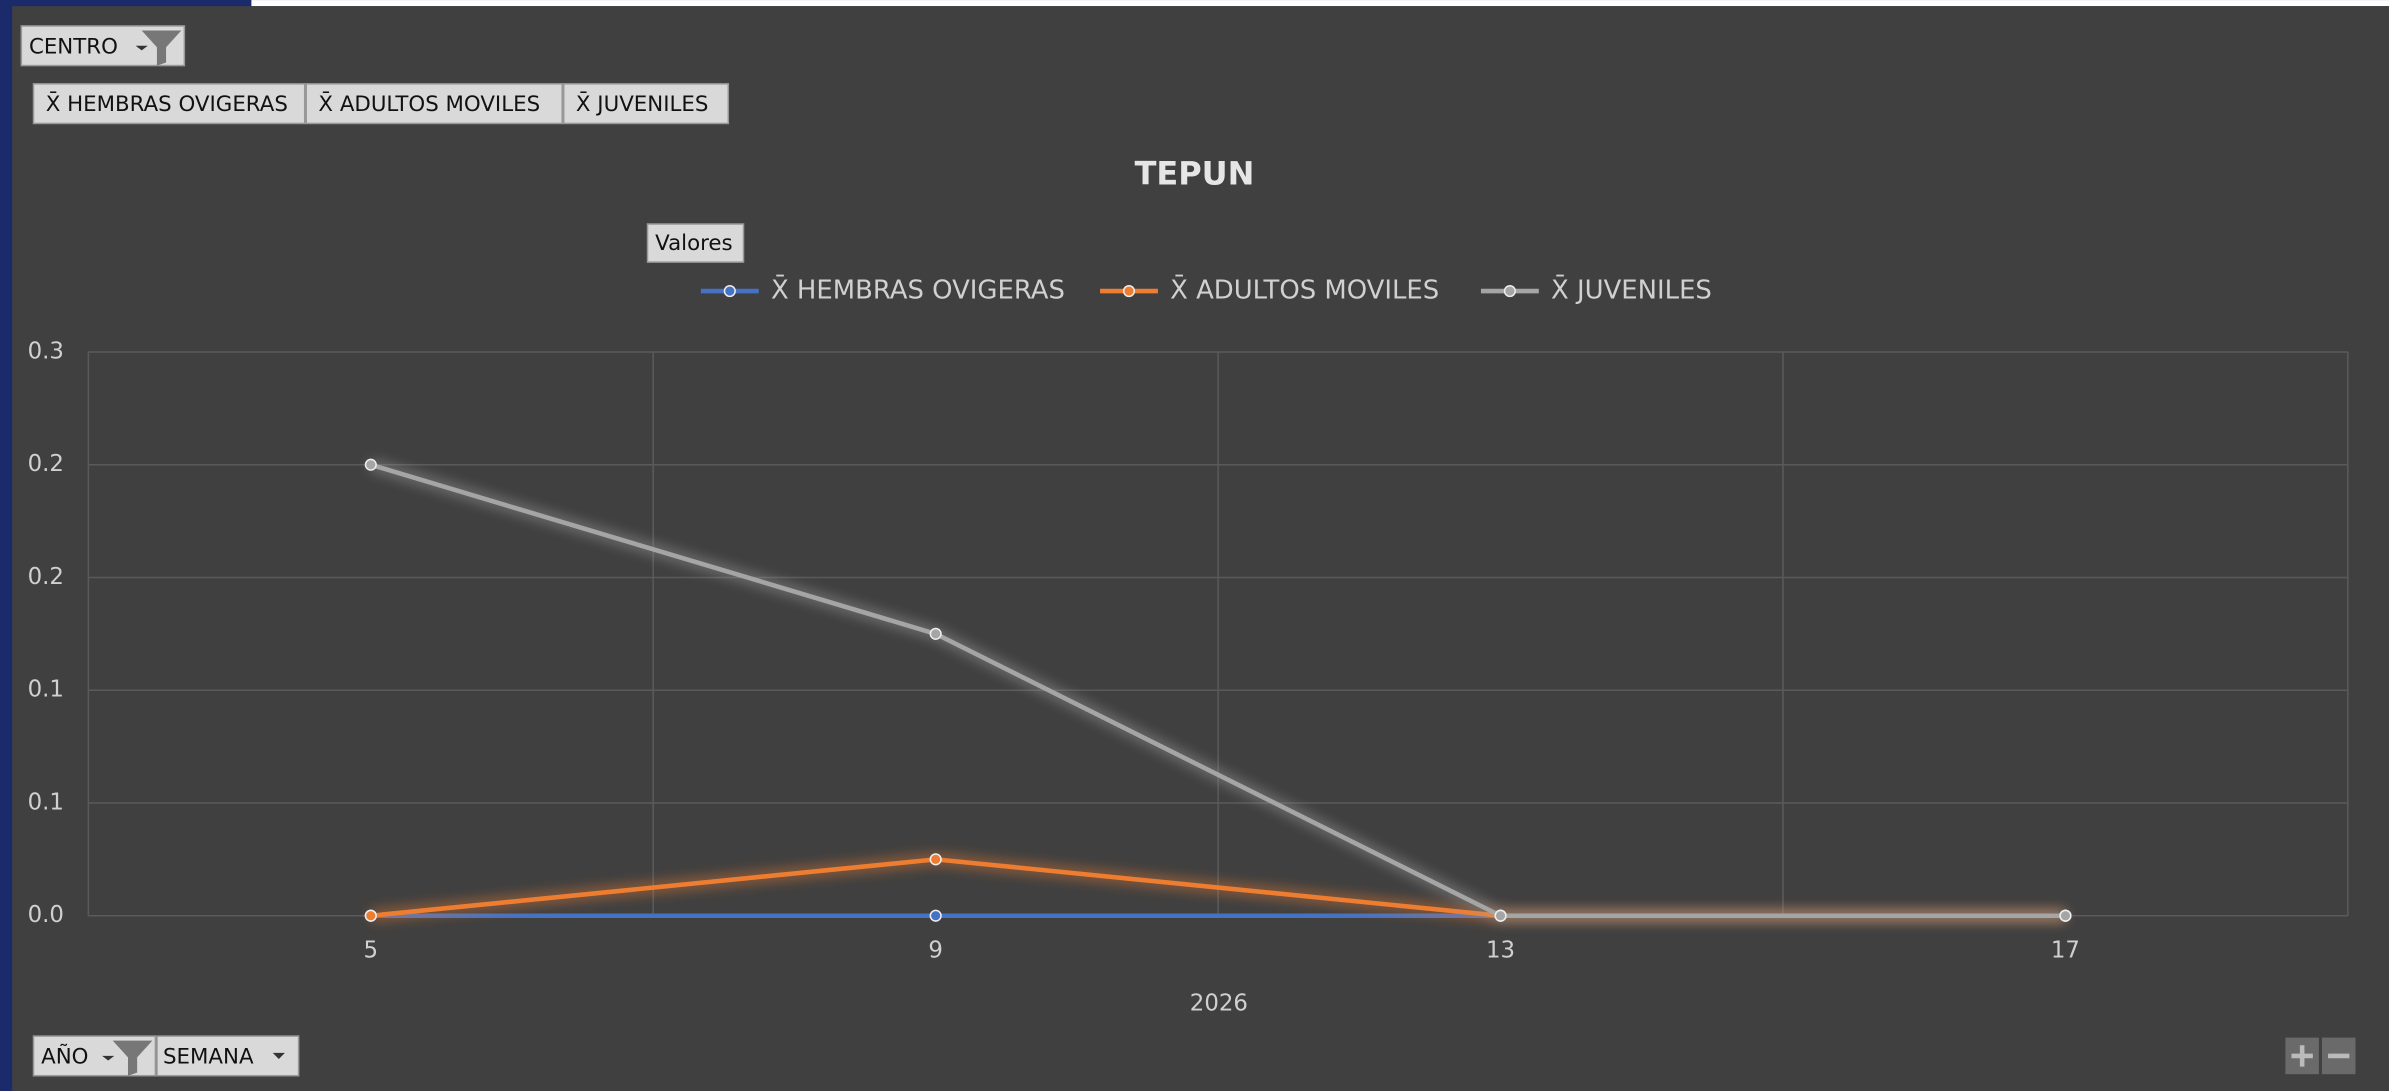 This screenshot has height=1091, width=2389. I want to click on x-group-label: 2026, so click(1219, 1004).